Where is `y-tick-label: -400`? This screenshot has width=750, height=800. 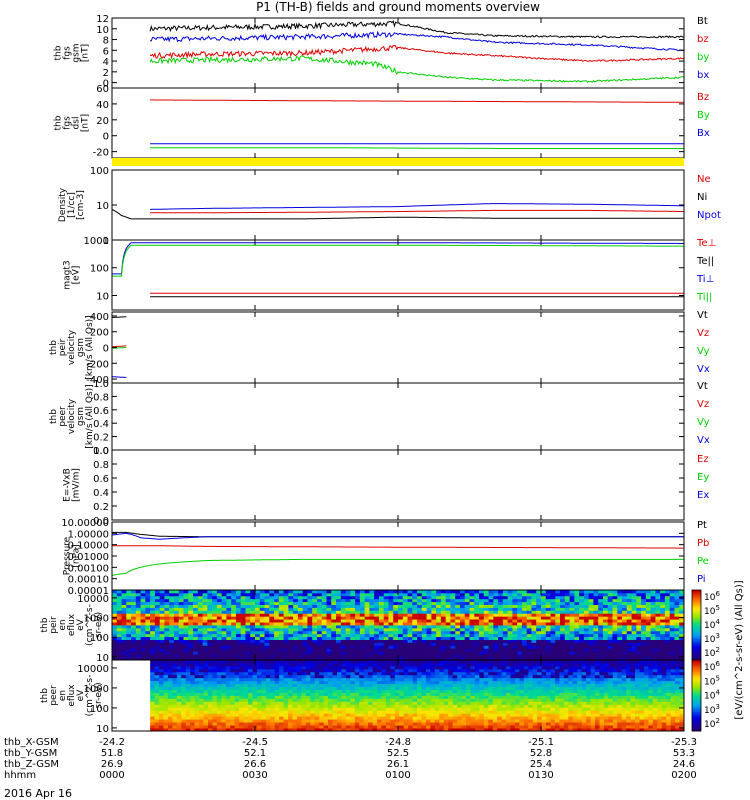
y-tick-label: -400 is located at coordinates (97, 380).